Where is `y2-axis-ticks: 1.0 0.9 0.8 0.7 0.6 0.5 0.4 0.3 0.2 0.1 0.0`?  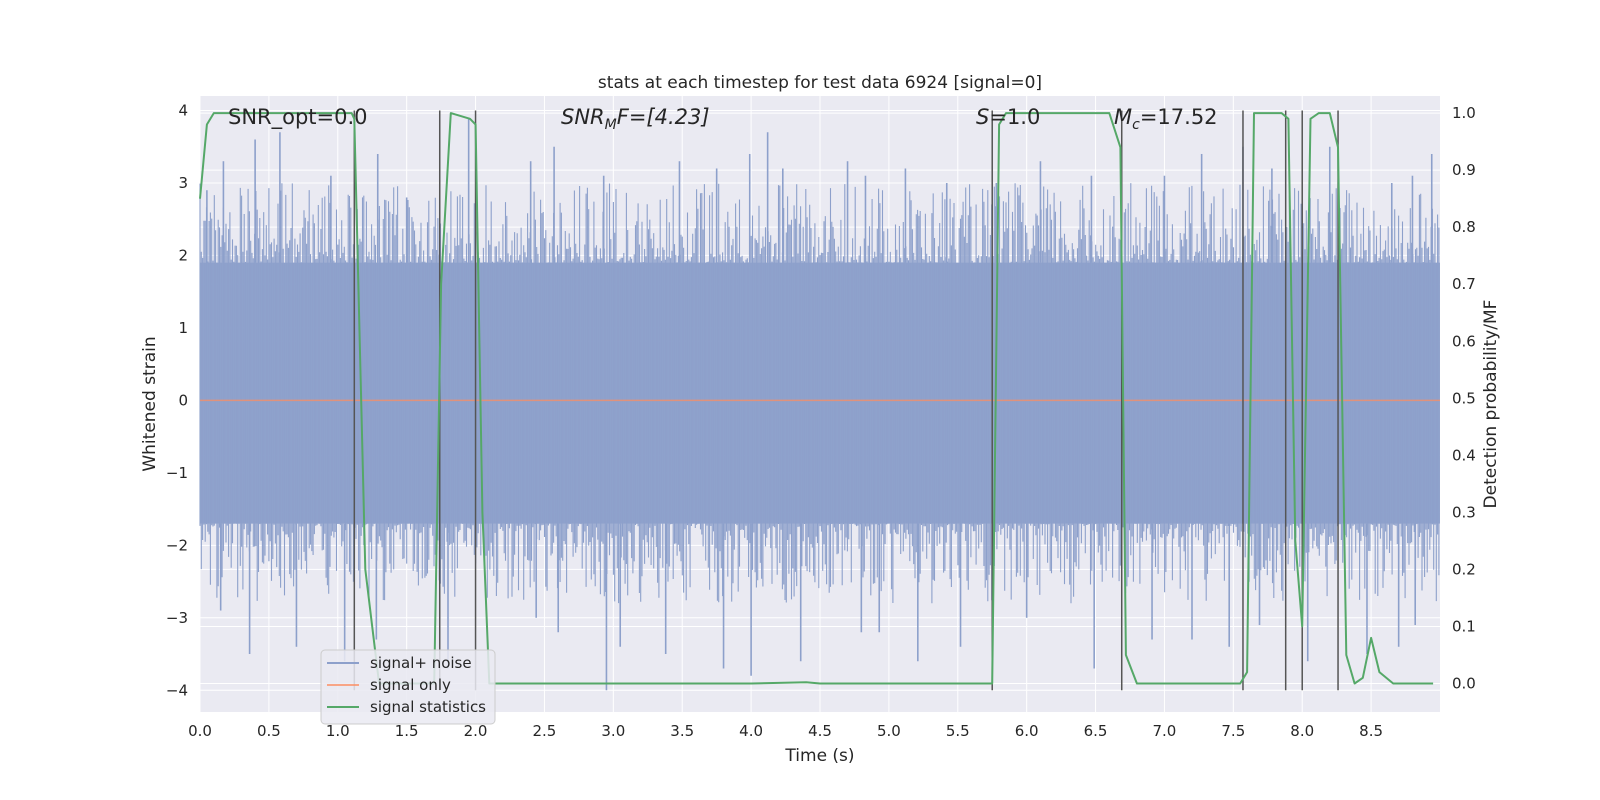
y2-axis-ticks: 1.0 0.9 0.8 0.7 0.6 0.5 0.4 0.3 0.2 0.1 0.0 is located at coordinates (1464, 398).